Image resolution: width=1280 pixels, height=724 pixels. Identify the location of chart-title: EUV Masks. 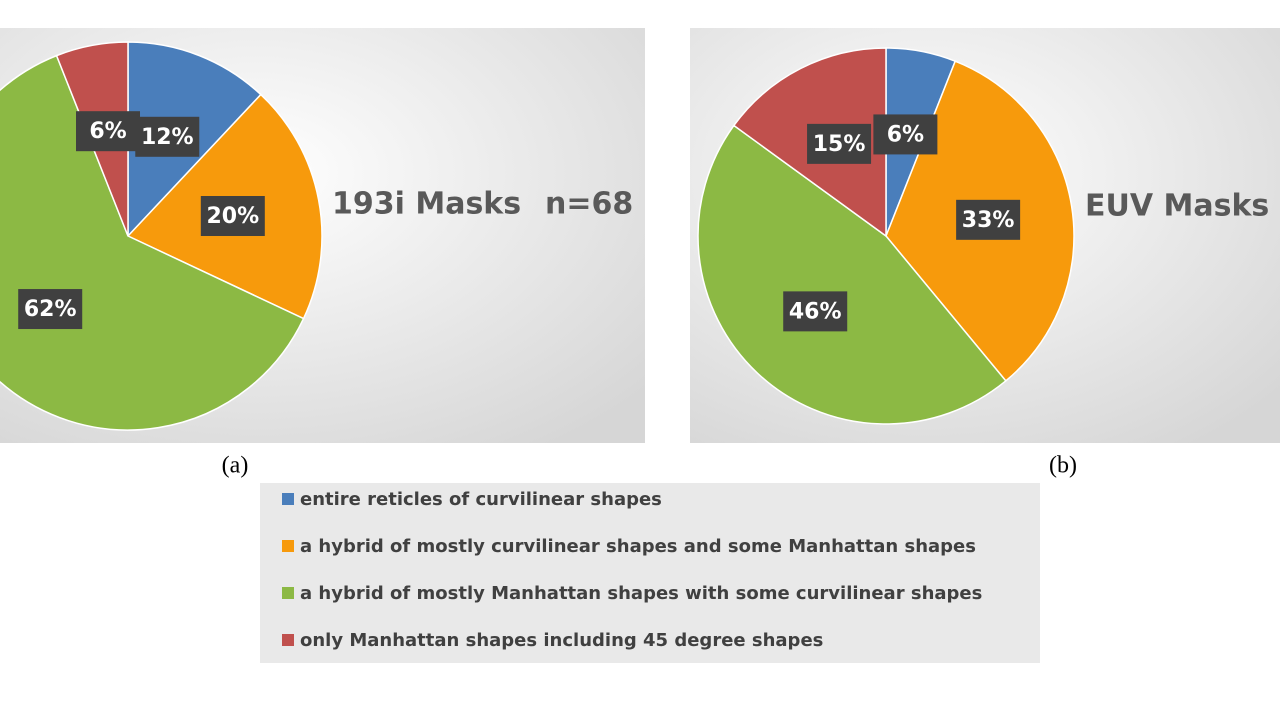
(1177, 206).